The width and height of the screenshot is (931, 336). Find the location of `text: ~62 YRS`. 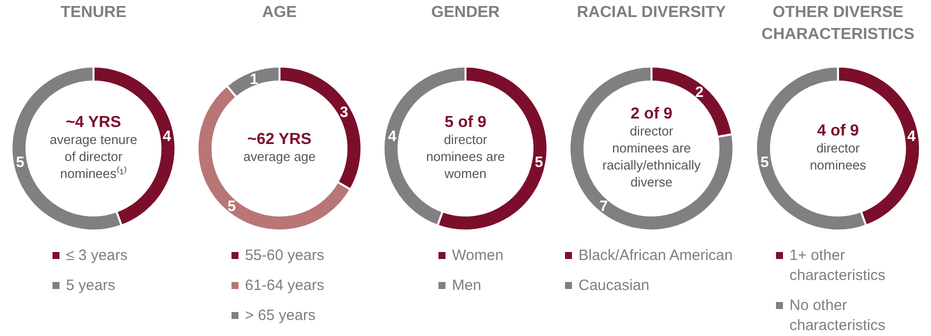

text: ~62 YRS is located at coordinates (279, 139).